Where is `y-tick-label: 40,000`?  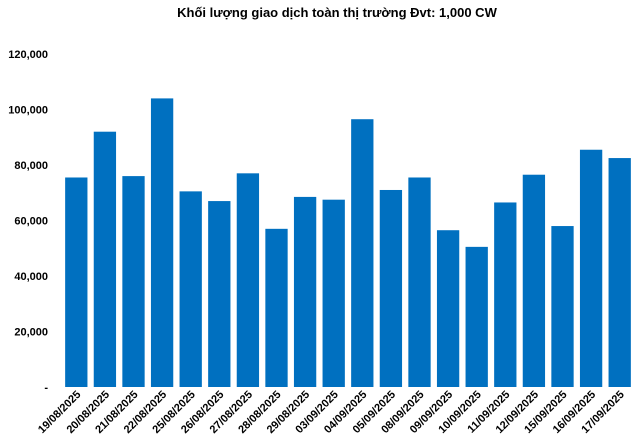 y-tick-label: 40,000 is located at coordinates (31, 277).